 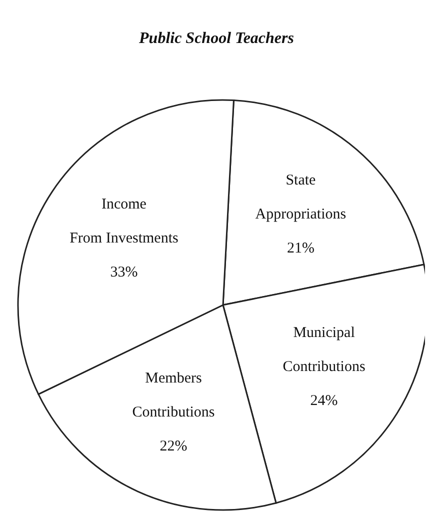 What do you see at coordinates (216, 39) in the screenshot?
I see `chart-title: Public School Teachers` at bounding box center [216, 39].